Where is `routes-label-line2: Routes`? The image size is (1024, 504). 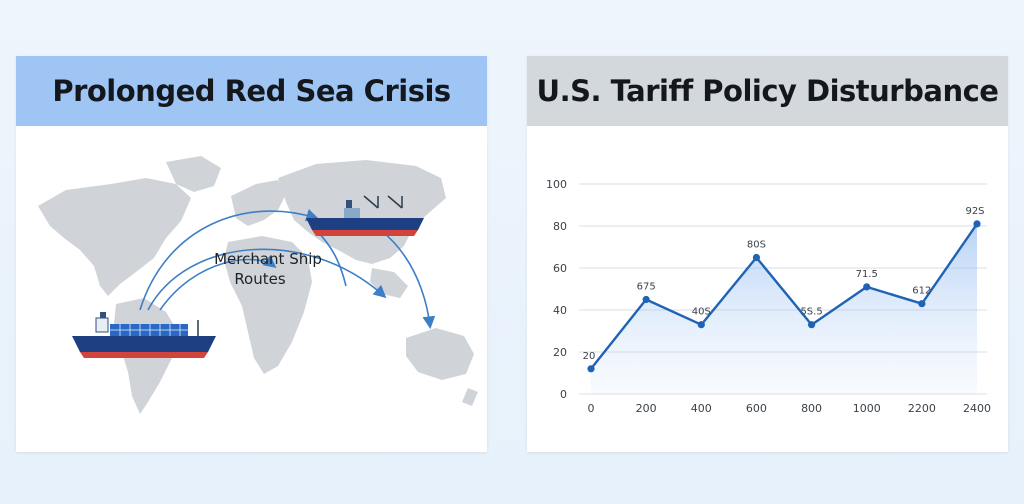 routes-label-line2: Routes is located at coordinates (260, 279).